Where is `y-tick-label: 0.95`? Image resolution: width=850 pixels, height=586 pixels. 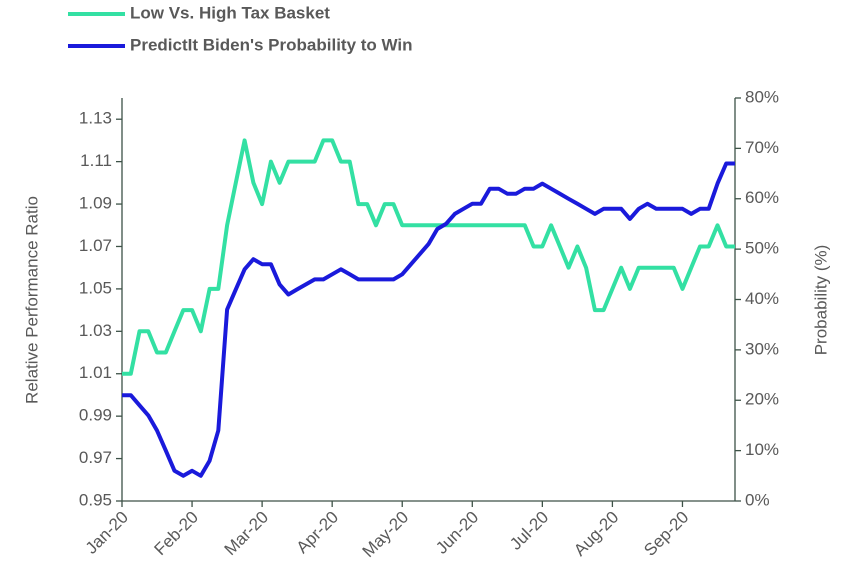
y-tick-label: 0.95 is located at coordinates (95, 499).